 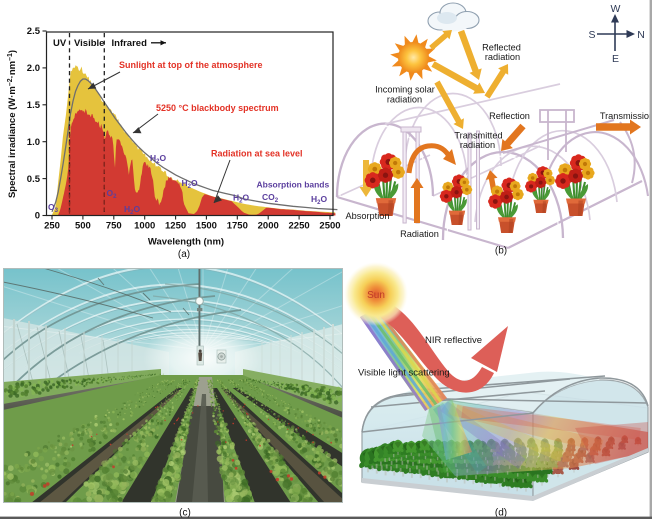 What do you see at coordinates (114, 226) in the screenshot?
I see `svg-text: 750` at bounding box center [114, 226].